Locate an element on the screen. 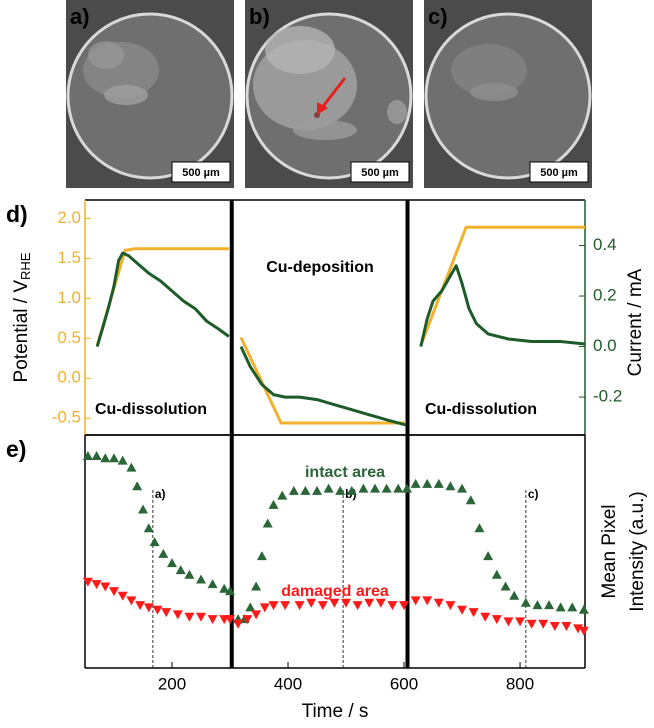 The width and height of the screenshot is (654, 728). annotation: Cu-deposition is located at coordinates (320, 267).